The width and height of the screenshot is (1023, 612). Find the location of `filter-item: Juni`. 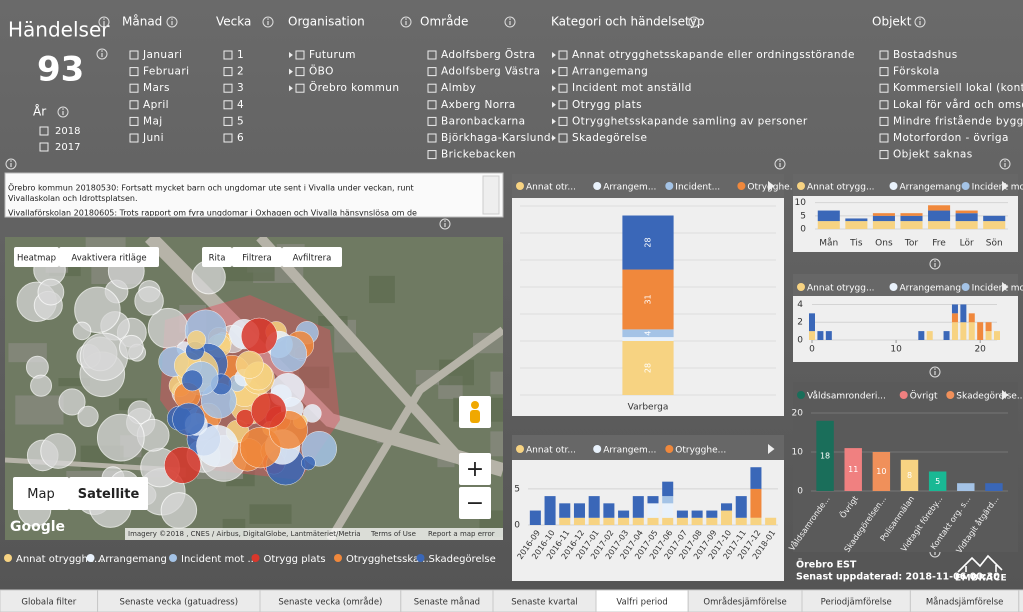

filter-item: Juni is located at coordinates (153, 138).